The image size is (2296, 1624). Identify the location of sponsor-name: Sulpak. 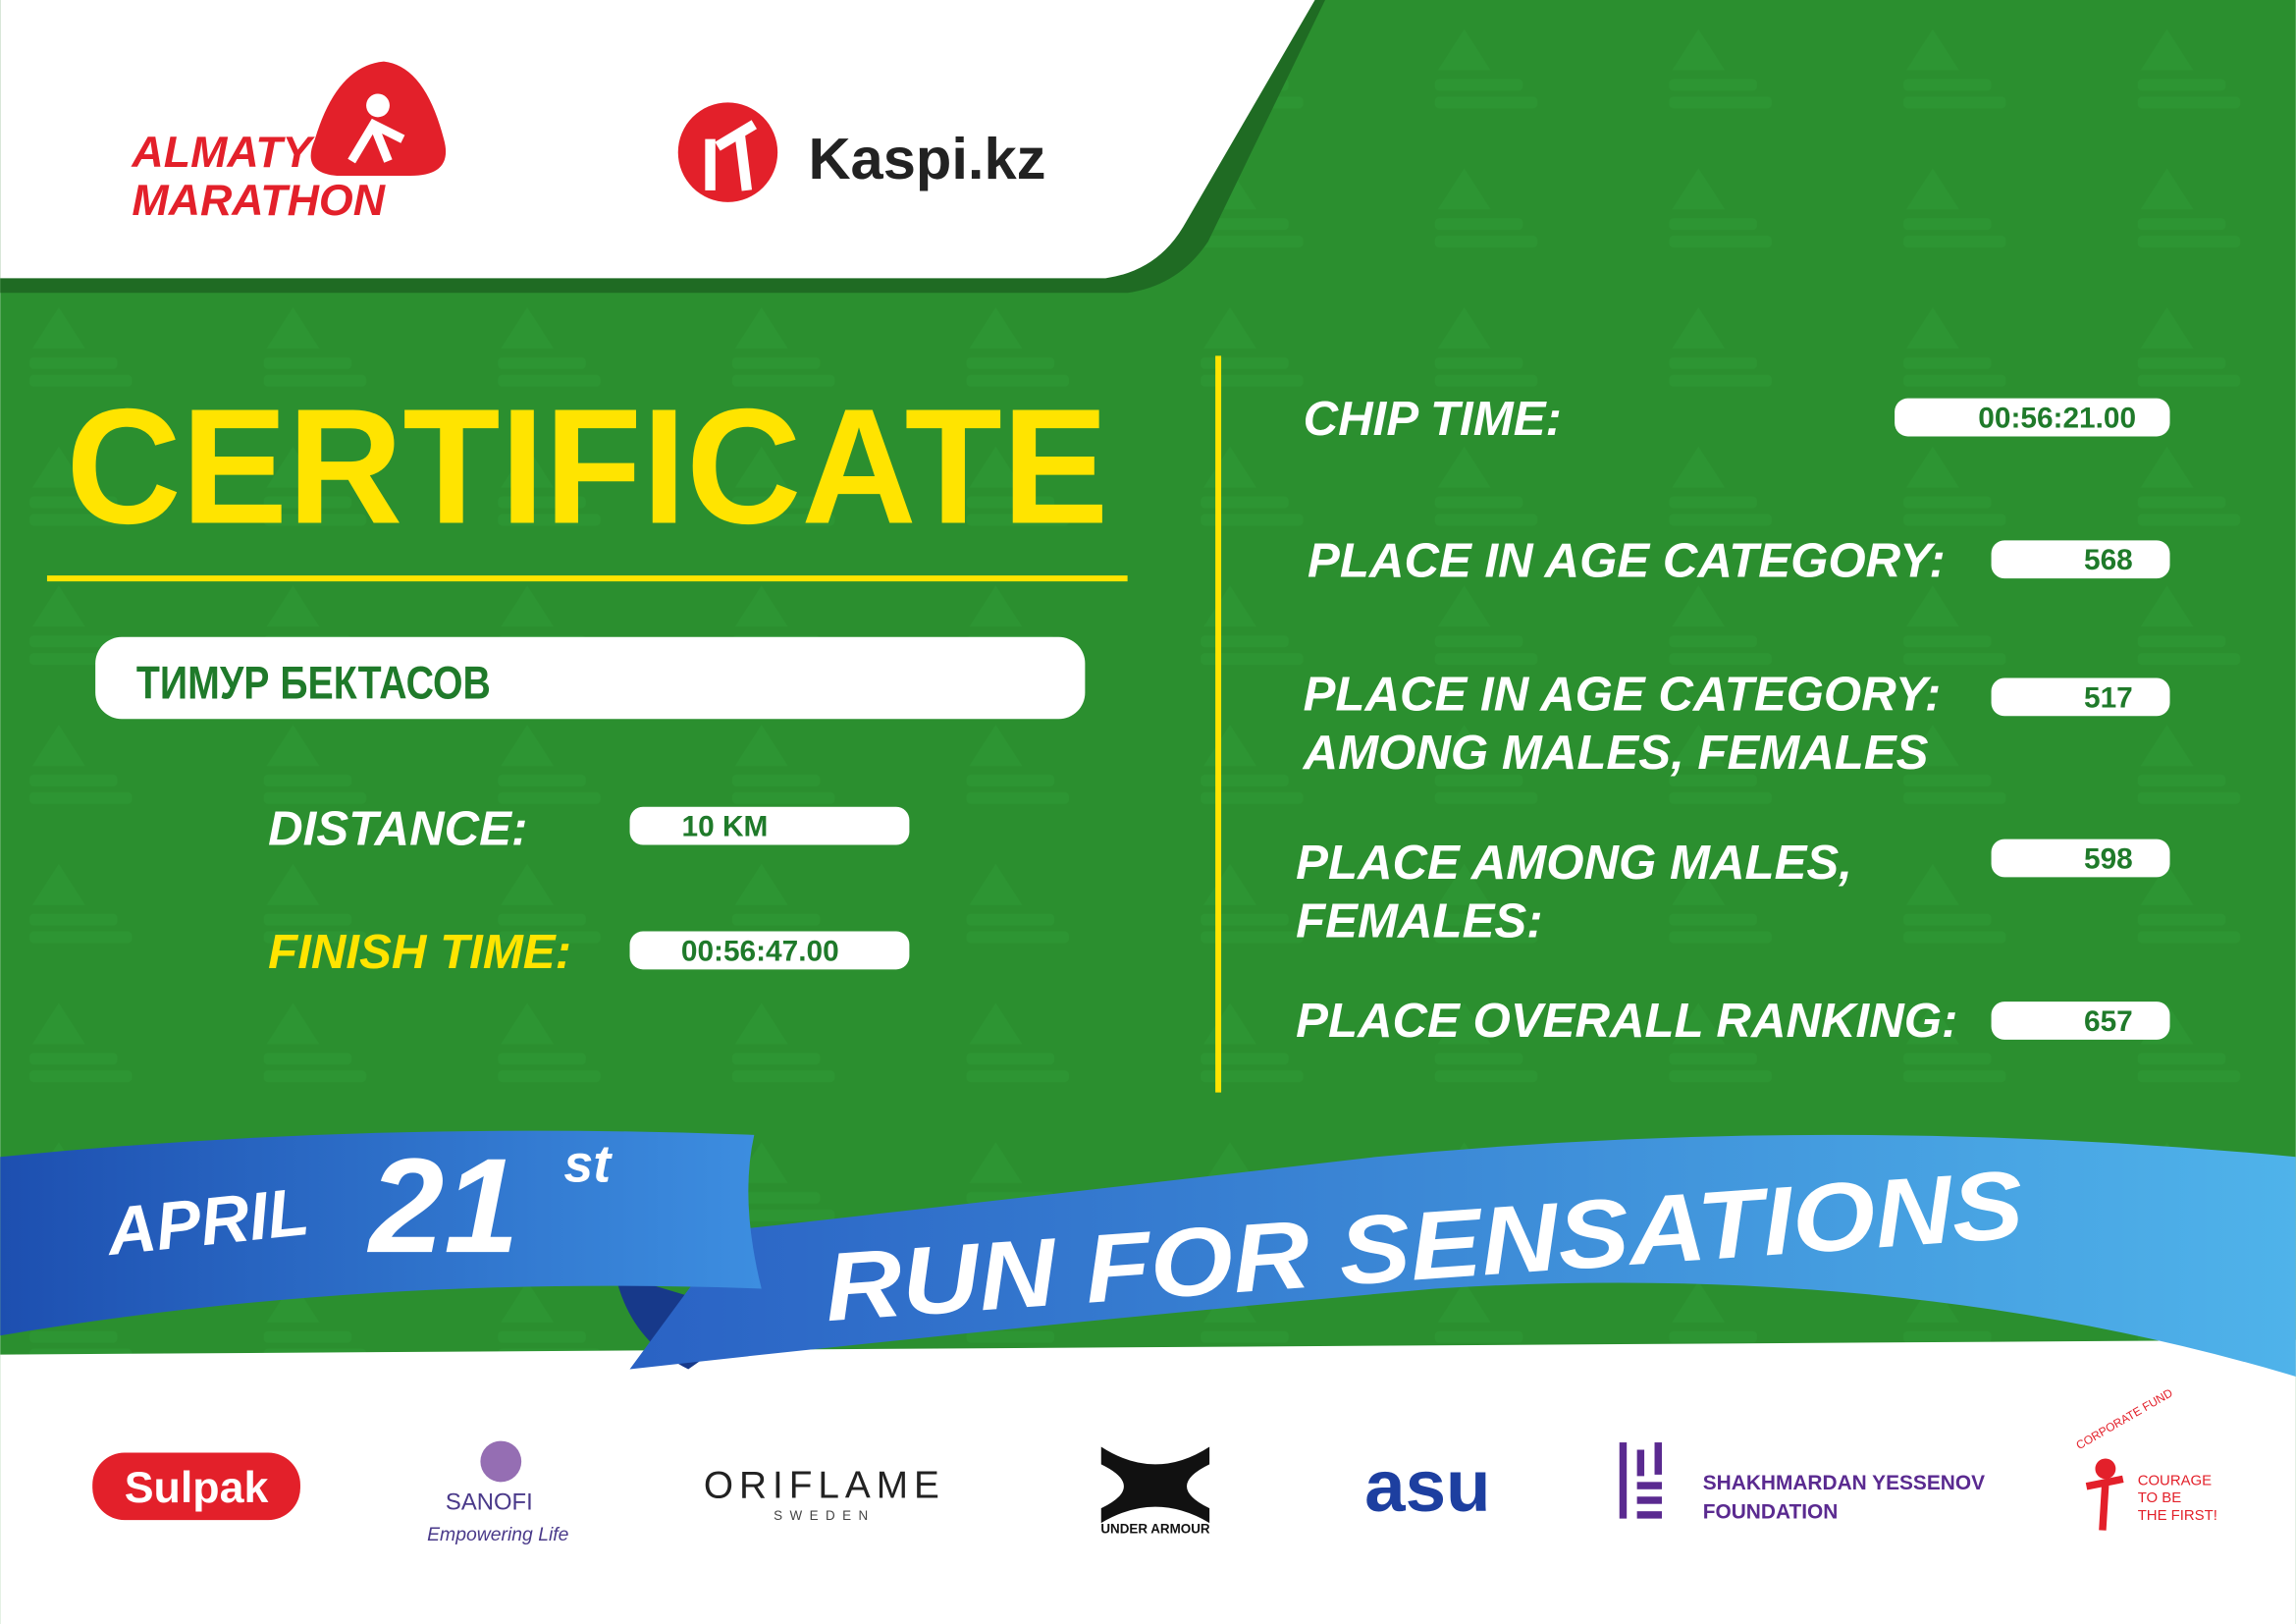
(197, 1487).